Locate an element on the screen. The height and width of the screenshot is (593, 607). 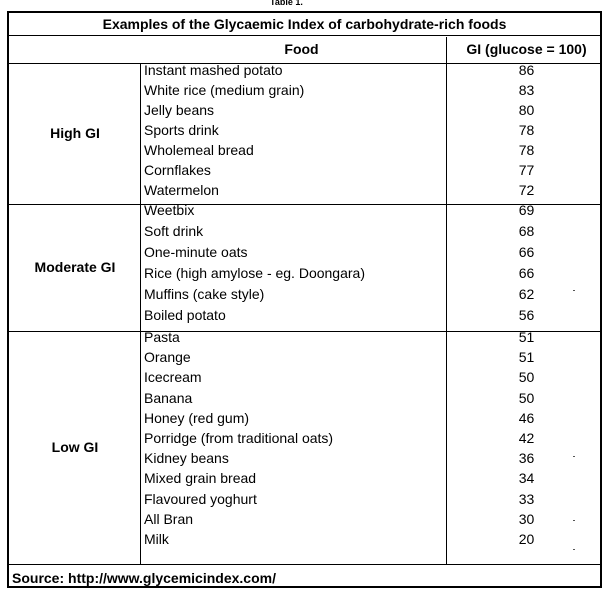
gi-value-cell: 62 is located at coordinates (526, 293).